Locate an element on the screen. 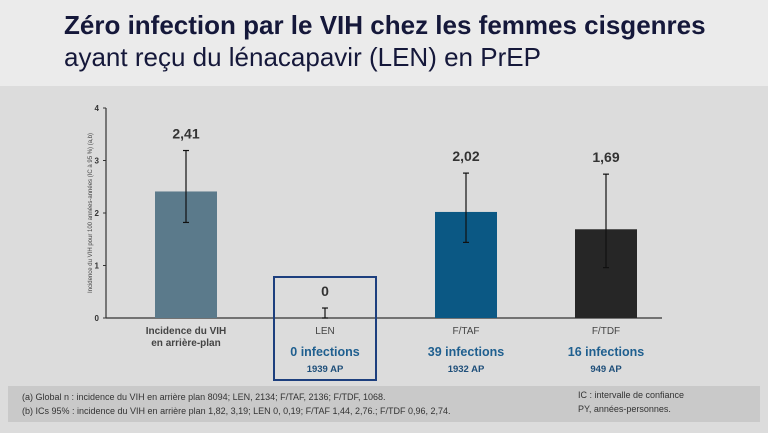 This screenshot has width=768, height=433. data-label: 2,41 is located at coordinates (185, 134).